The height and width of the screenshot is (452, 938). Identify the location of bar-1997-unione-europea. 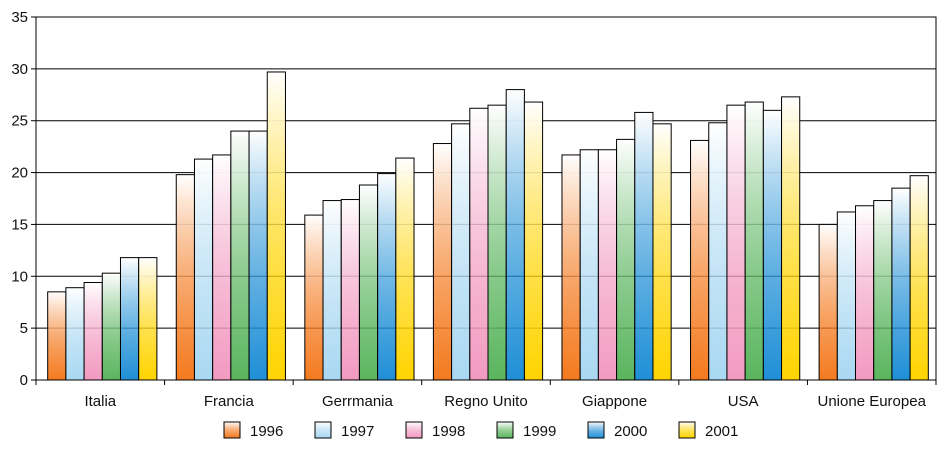
(846, 296).